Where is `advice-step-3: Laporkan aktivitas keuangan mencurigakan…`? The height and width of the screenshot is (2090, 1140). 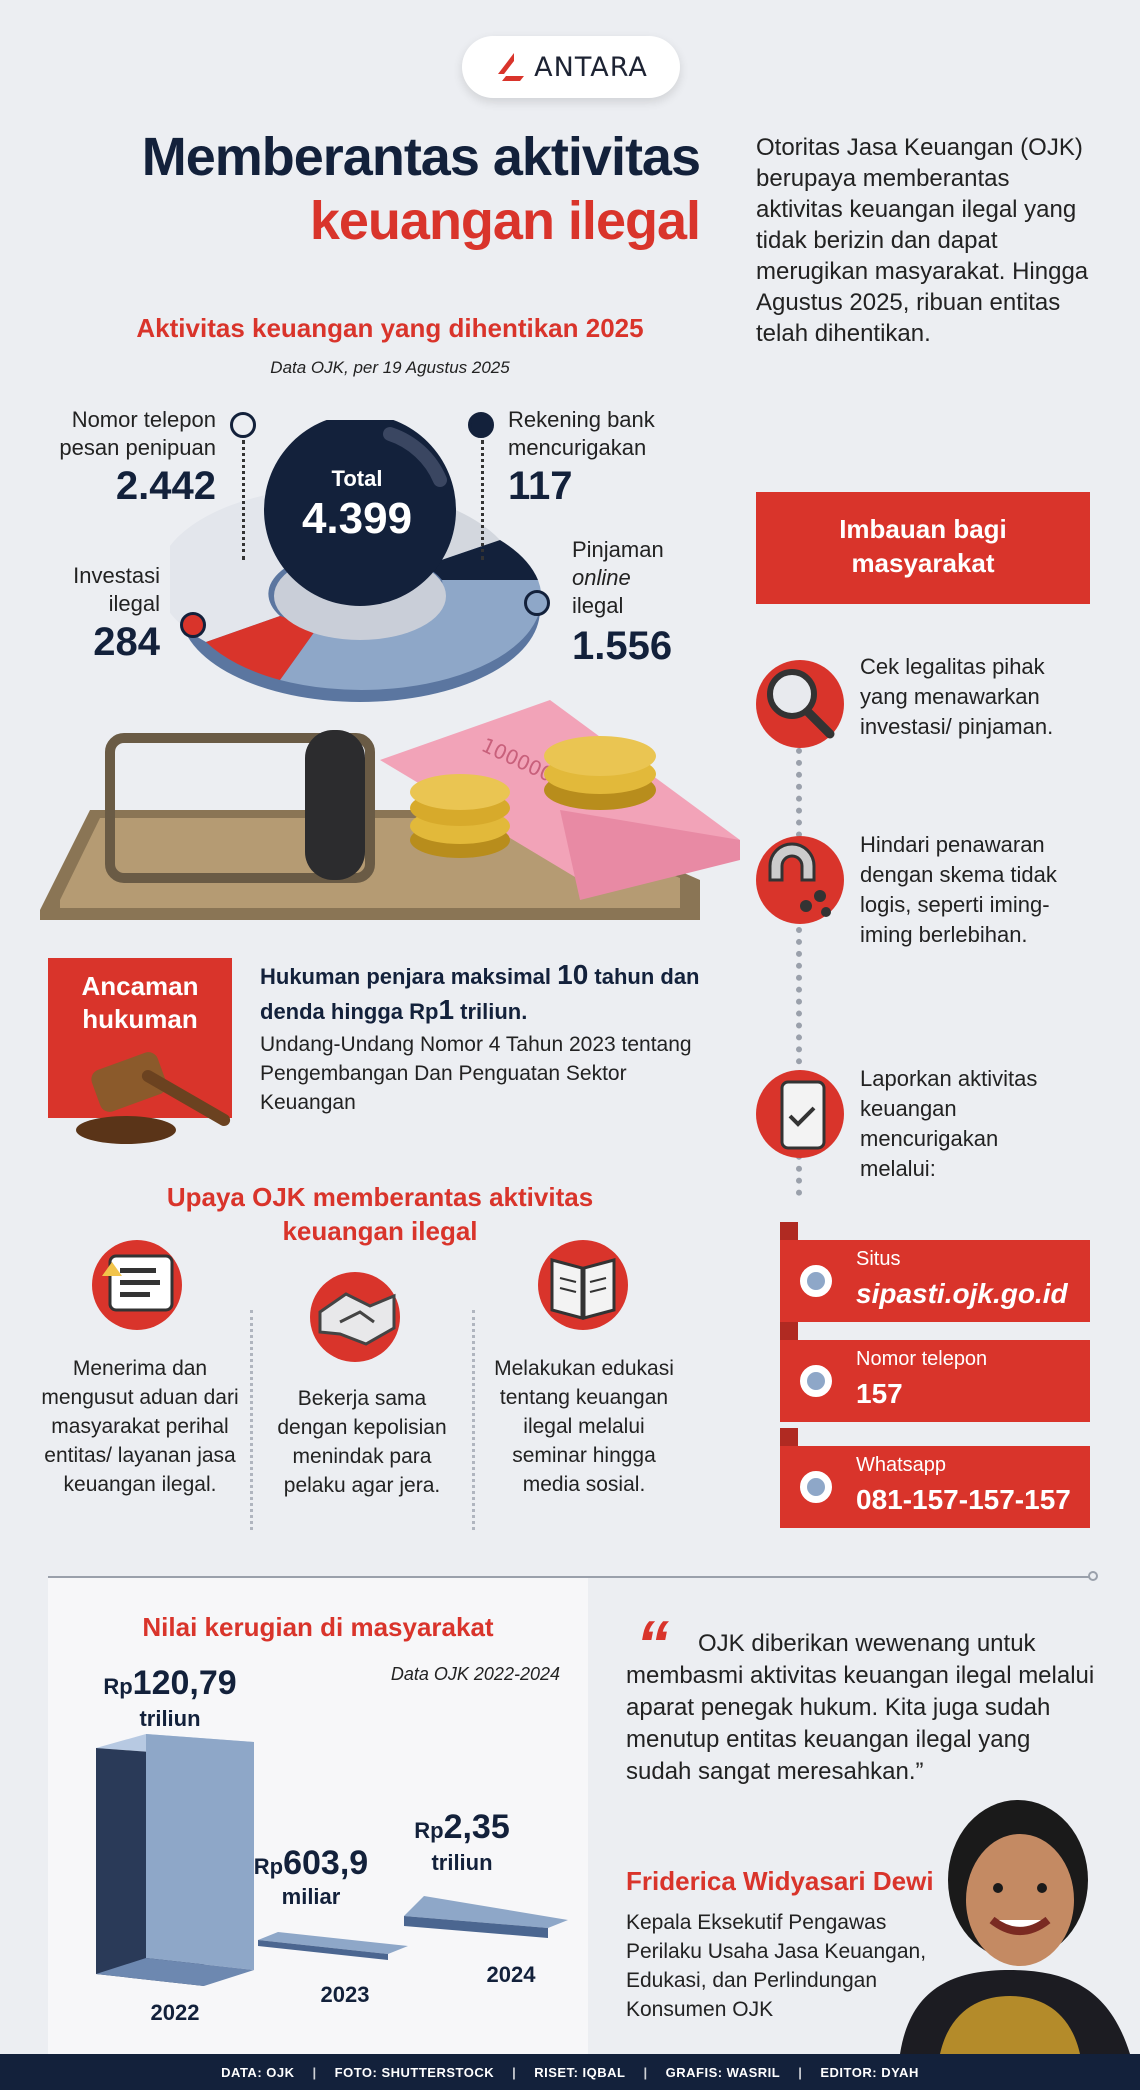
advice-step-3: Laporkan aktivitas keuangan mencurigakan… is located at coordinates (949, 1123).